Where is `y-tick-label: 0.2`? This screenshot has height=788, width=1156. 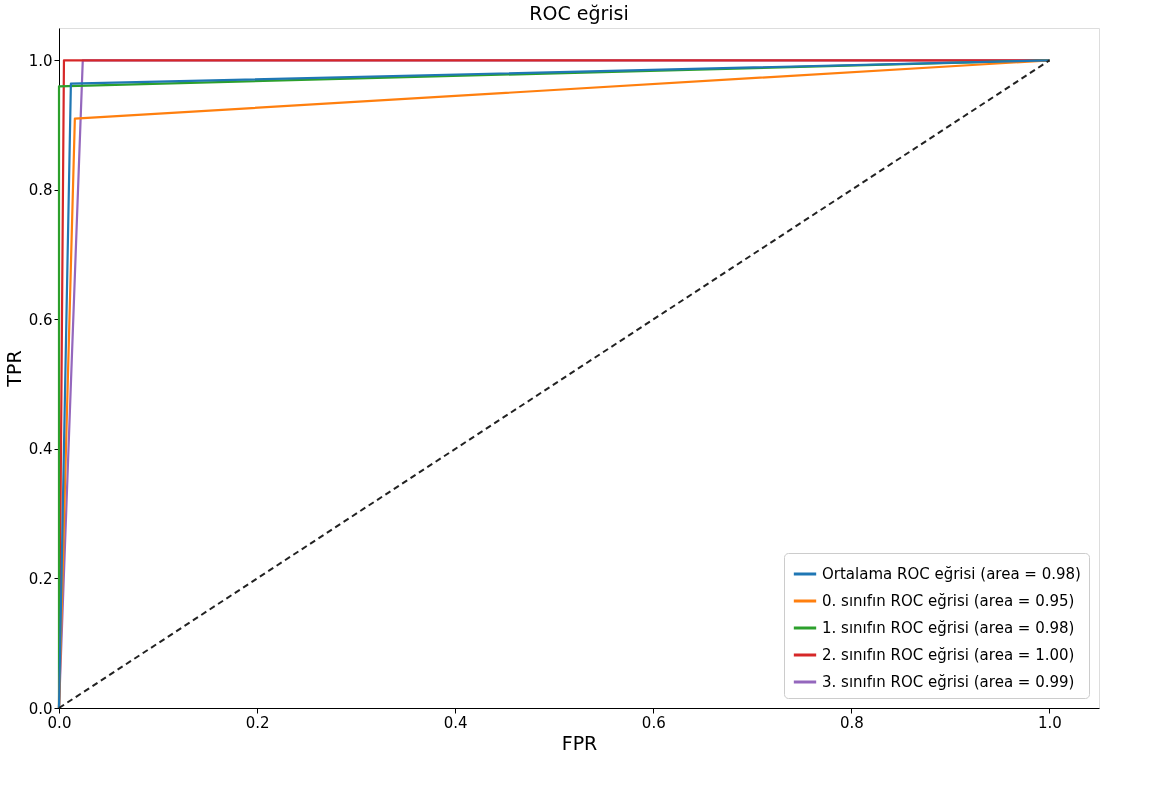 y-tick-label: 0.2 is located at coordinates (40, 578).